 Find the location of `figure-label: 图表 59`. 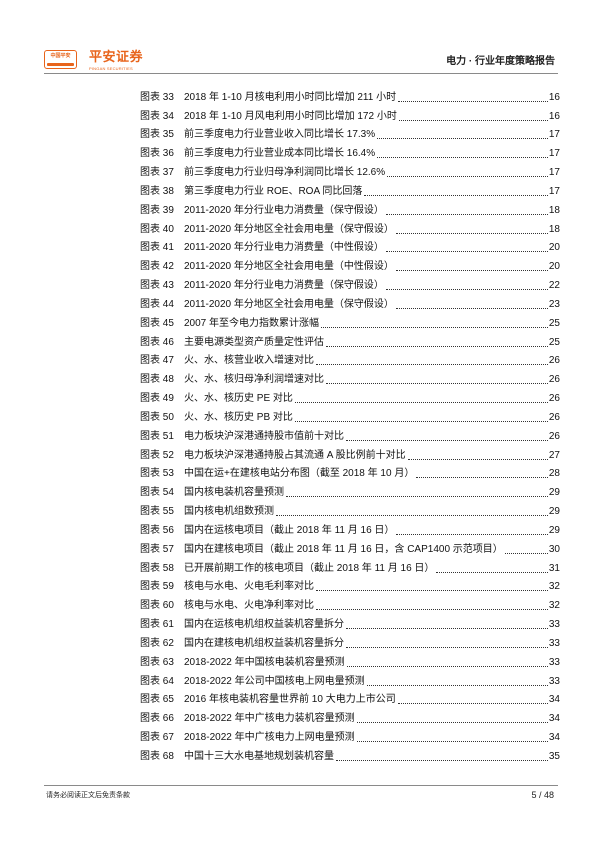

figure-label: 图表 59 is located at coordinates (157, 587).